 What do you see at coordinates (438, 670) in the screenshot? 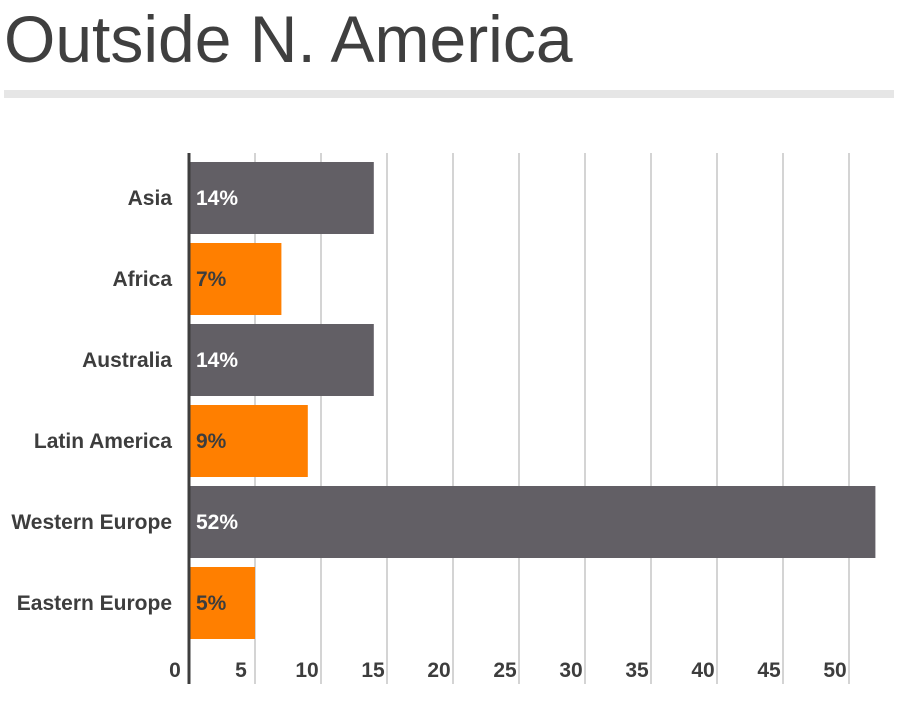
I see `x-tick-label: 20` at bounding box center [438, 670].